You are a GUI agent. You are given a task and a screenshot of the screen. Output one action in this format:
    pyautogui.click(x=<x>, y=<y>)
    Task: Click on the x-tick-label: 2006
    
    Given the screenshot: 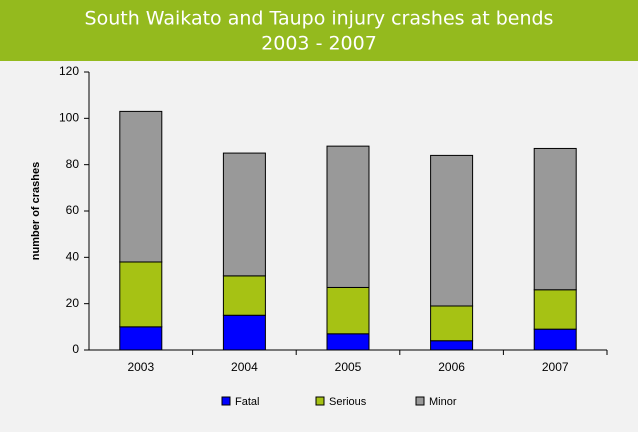 What is the action you would take?
    pyautogui.click(x=451, y=367)
    